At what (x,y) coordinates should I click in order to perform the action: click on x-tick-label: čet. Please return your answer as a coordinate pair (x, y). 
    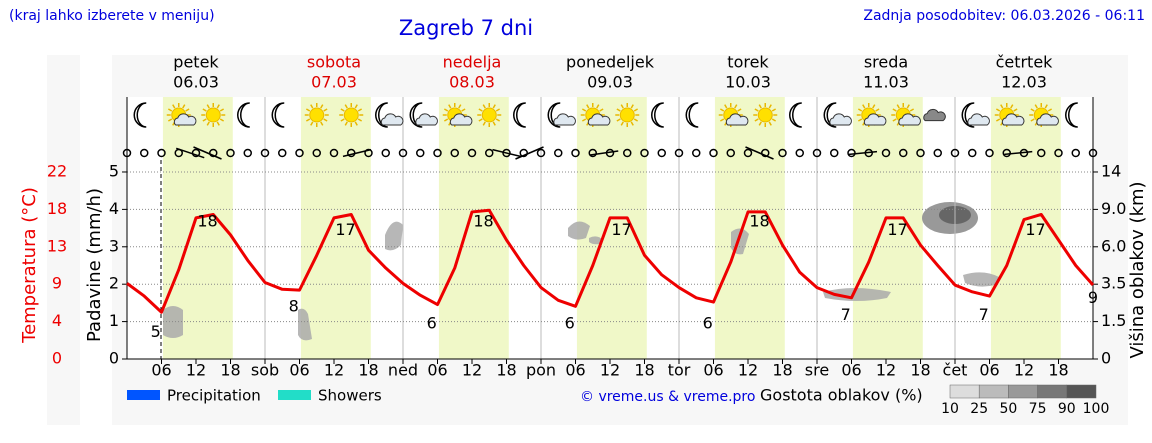
    Looking at the image, I should click on (955, 370).